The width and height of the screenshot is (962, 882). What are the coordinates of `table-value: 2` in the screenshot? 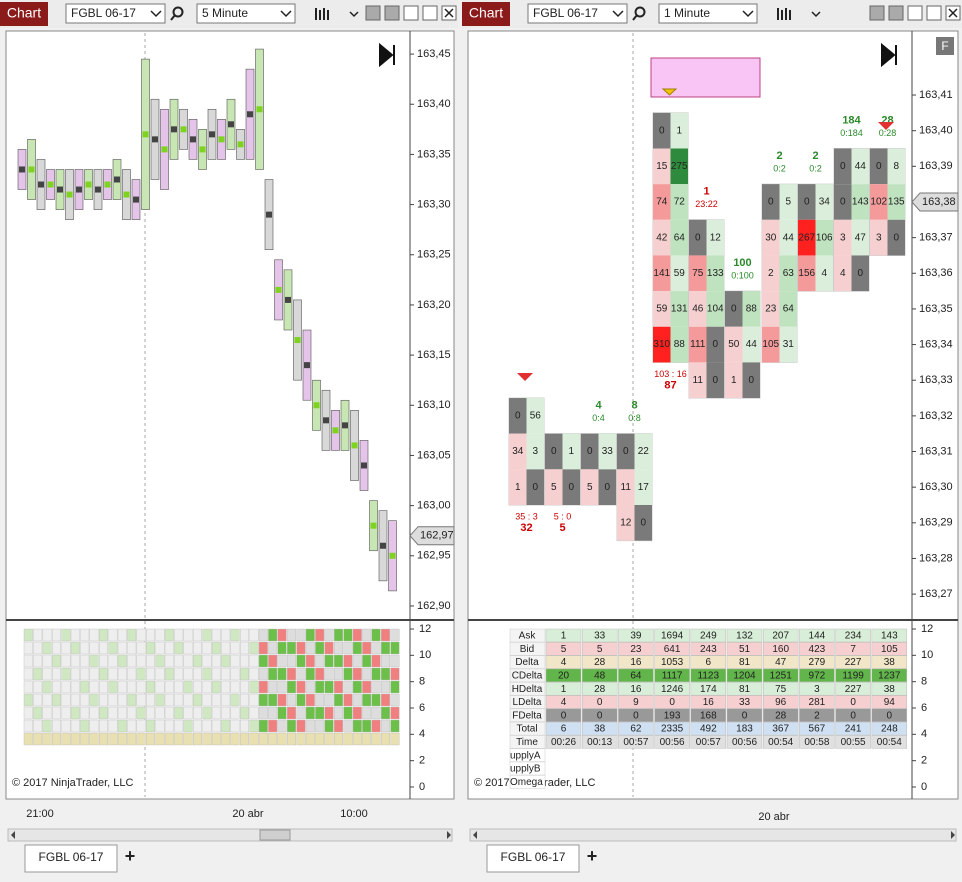 It's located at (817, 715).